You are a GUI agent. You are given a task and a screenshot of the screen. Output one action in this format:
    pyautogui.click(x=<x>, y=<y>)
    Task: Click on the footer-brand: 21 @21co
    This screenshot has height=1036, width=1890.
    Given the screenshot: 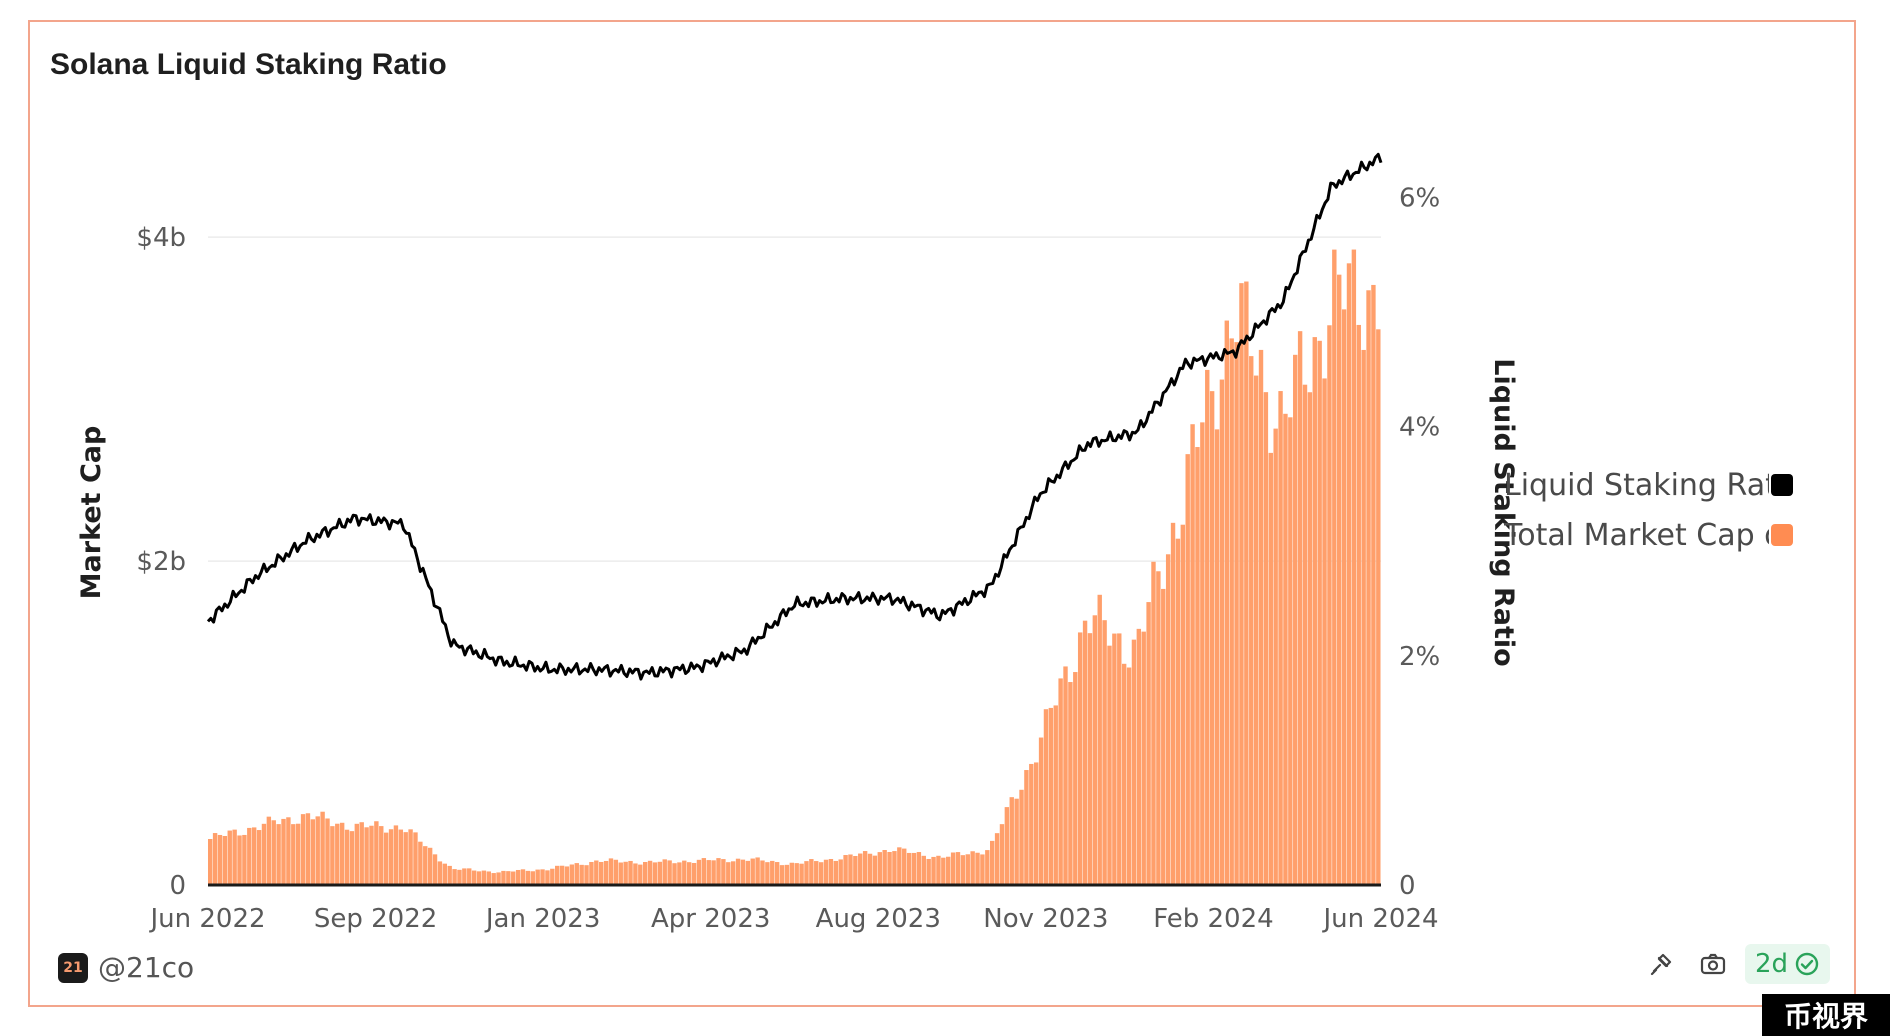 What is the action you would take?
    pyautogui.click(x=126, y=967)
    